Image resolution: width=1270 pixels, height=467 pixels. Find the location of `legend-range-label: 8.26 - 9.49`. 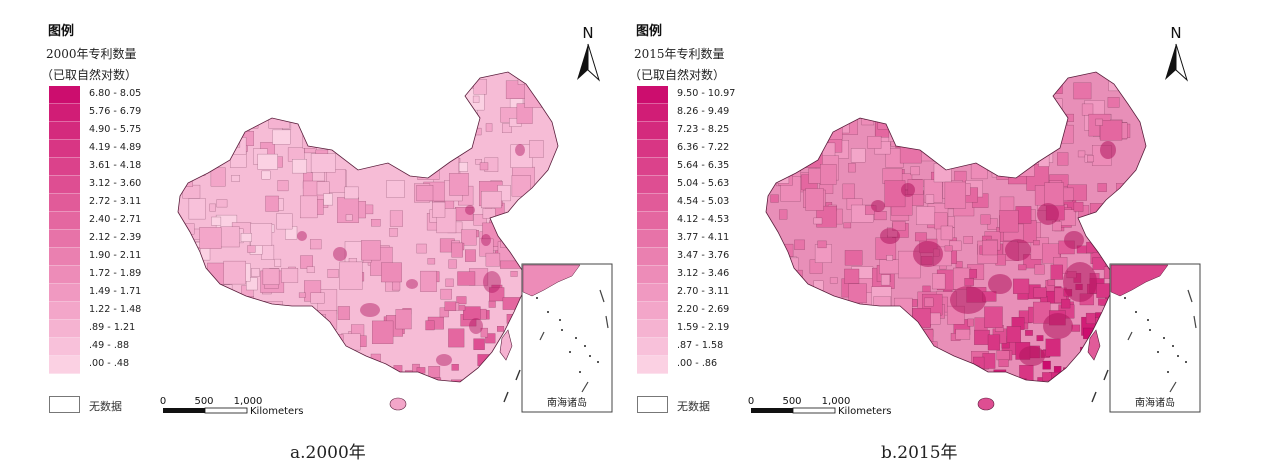

legend-range-label: 8.26 - 9.49 is located at coordinates (703, 111).